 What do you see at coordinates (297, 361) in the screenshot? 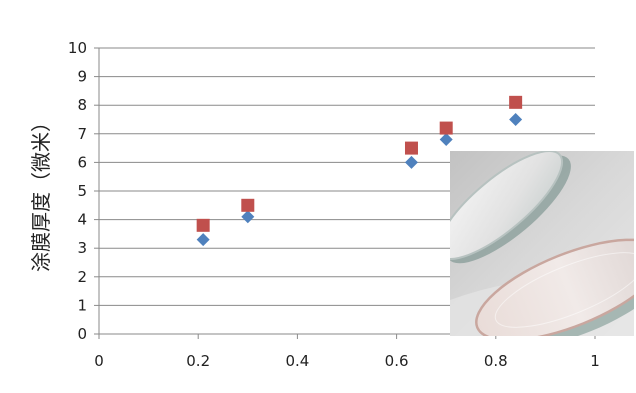
I see `x-tick-label: 0.4` at bounding box center [297, 361].